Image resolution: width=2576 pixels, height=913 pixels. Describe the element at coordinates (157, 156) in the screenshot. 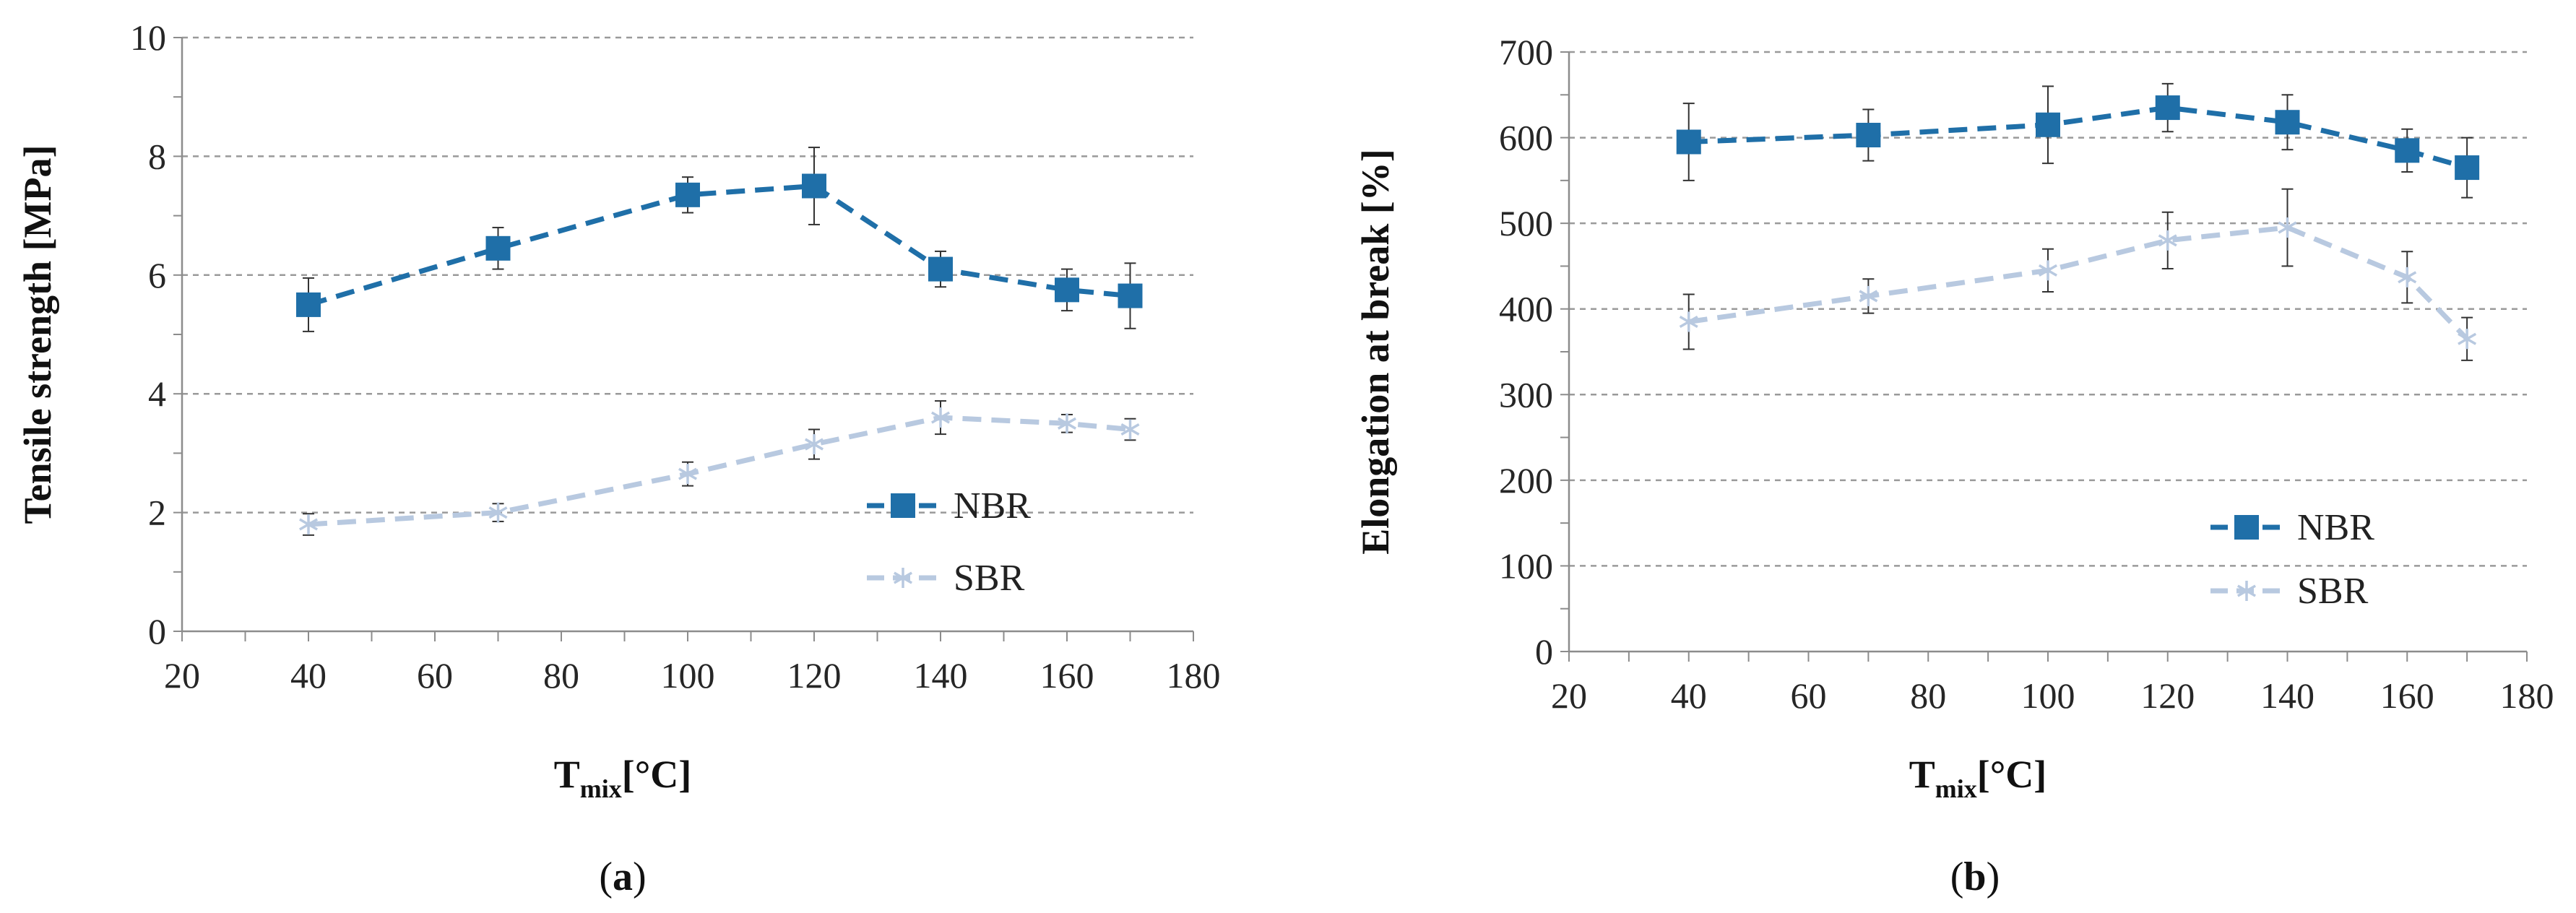

I see `y-tick-label: 8` at that location.